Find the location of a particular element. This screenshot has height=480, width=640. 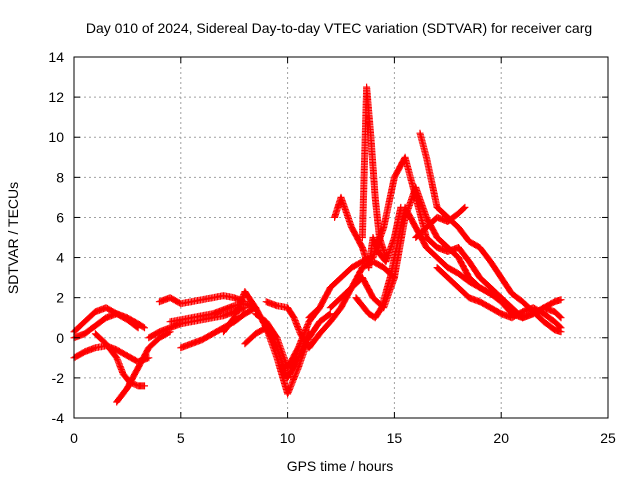

y-tick-label: 0 is located at coordinates (60, 338).